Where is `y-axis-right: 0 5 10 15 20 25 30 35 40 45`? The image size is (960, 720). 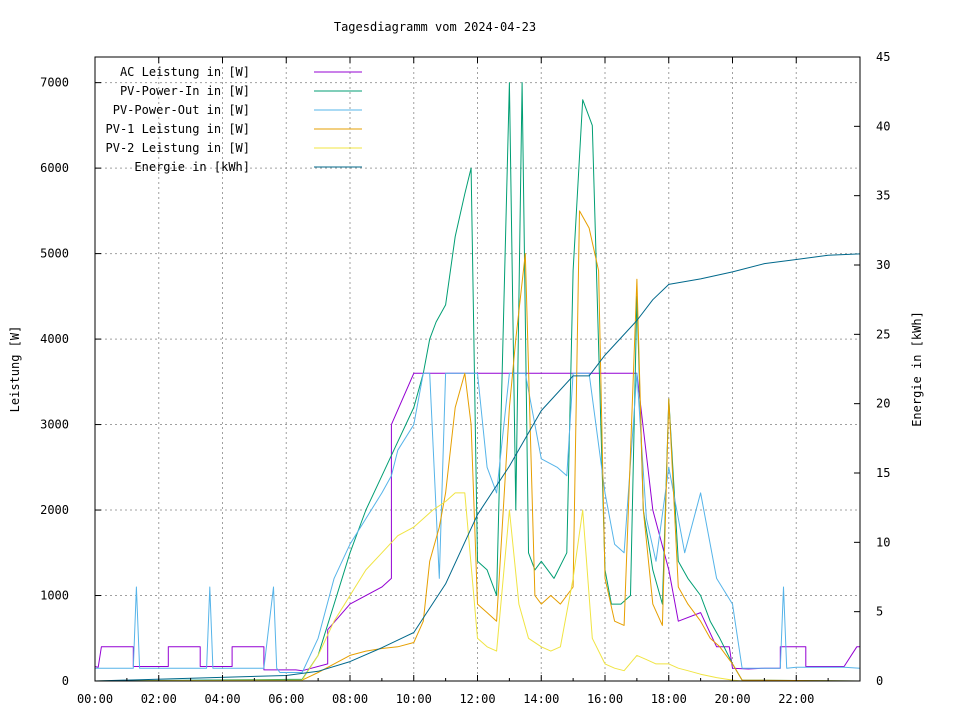
y-axis-right: 0 5 10 15 20 25 30 35 40 45 is located at coordinates (872, 369).